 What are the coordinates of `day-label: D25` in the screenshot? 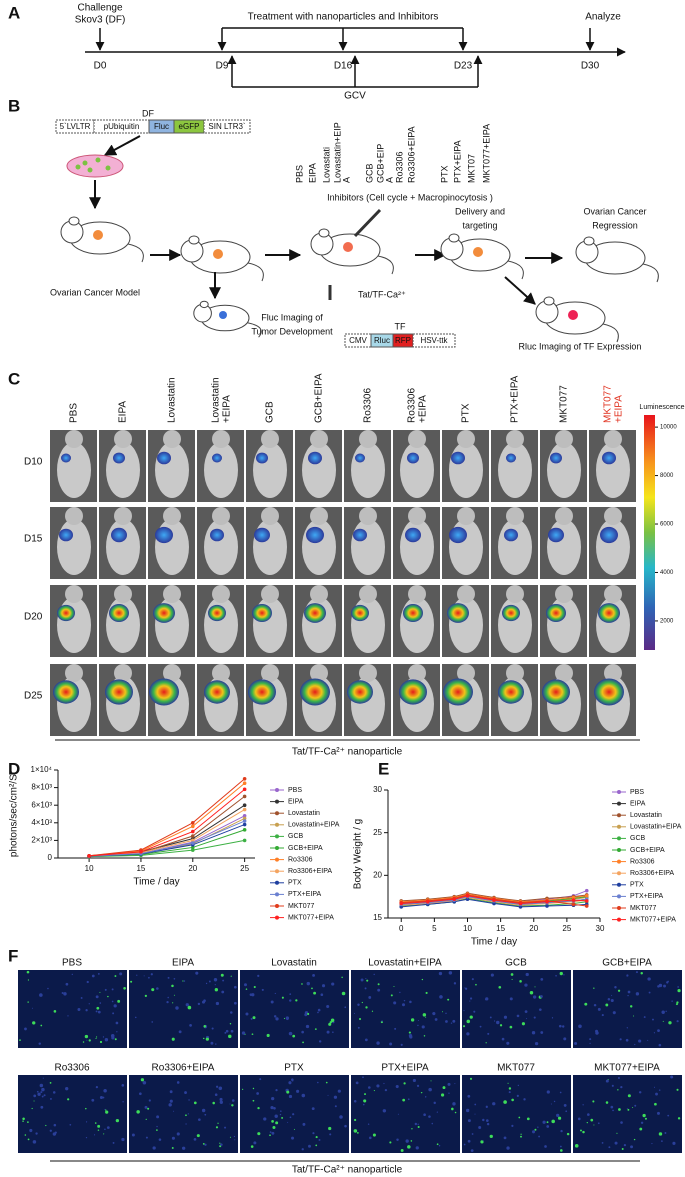 It's located at (33, 696).